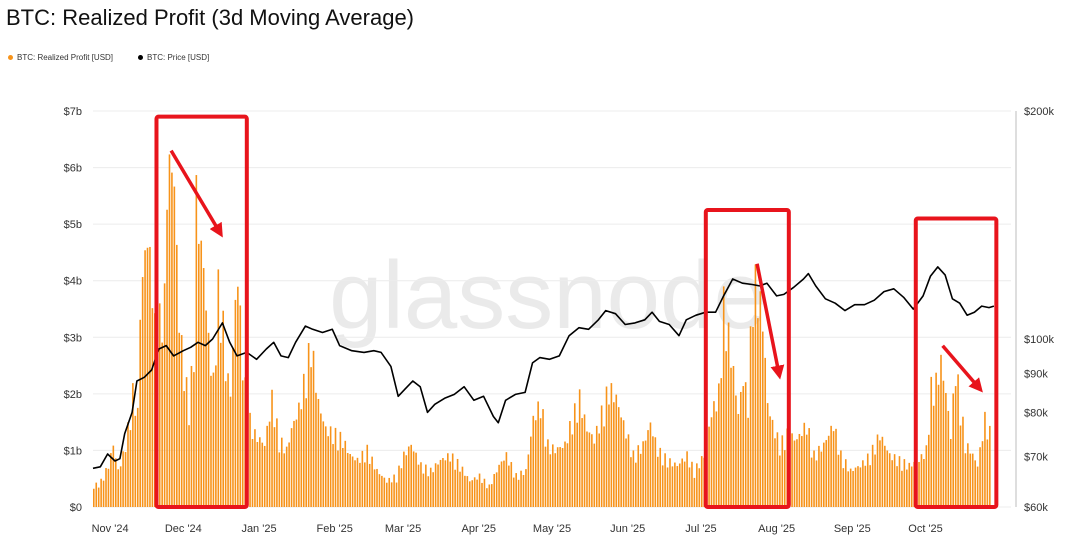 This screenshot has height=554, width=1080. Describe the element at coordinates (73, 395) in the screenshot. I see `y-left-tick-label: $2b` at that location.